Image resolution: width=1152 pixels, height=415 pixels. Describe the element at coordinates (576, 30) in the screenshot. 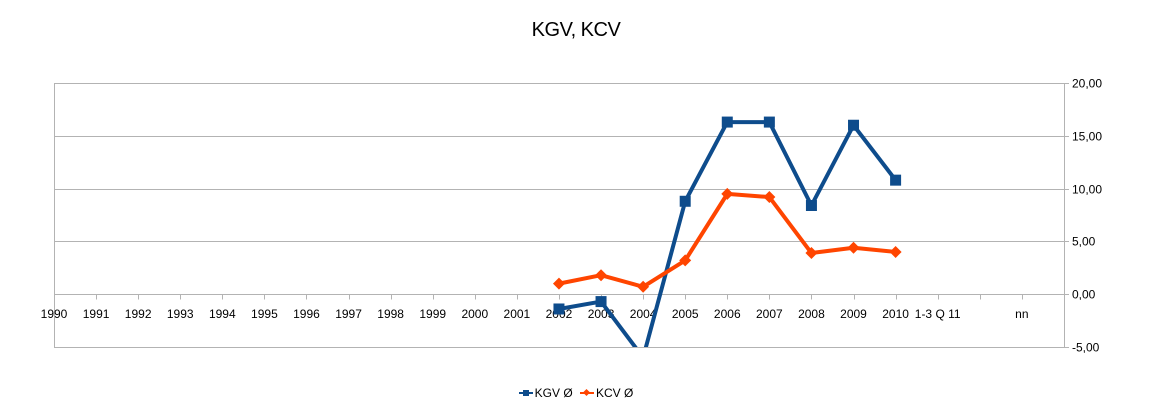

I see `chart-title: KGV, KCV` at that location.